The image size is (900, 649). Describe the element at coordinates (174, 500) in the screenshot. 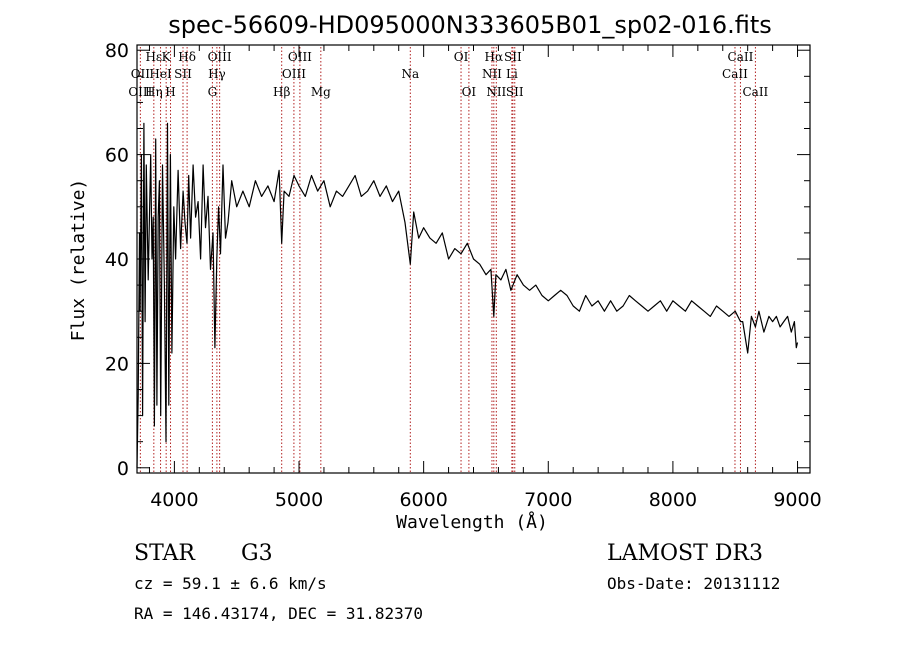

I see `x-tick-label: 4000` at that location.